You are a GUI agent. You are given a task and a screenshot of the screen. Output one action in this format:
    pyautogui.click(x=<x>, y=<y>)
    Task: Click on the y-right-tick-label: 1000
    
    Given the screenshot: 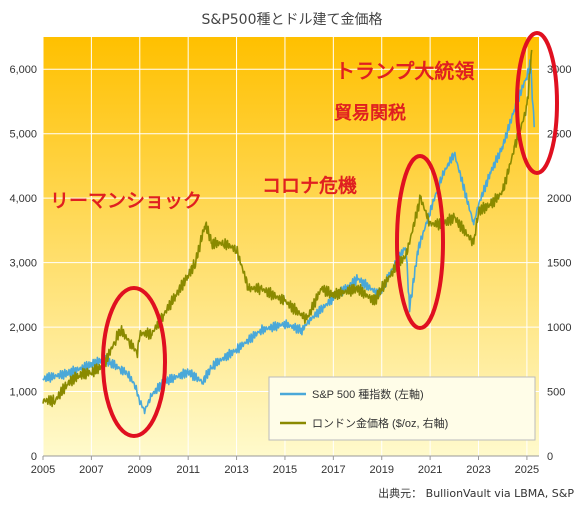 What is the action you would take?
    pyautogui.click(x=559, y=328)
    